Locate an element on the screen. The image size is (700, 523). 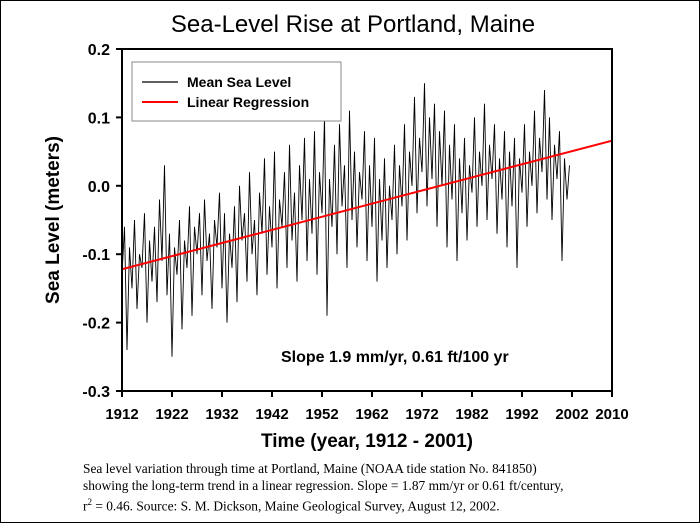
legend: Mean Sea Level Linear Regression is located at coordinates (236, 91).